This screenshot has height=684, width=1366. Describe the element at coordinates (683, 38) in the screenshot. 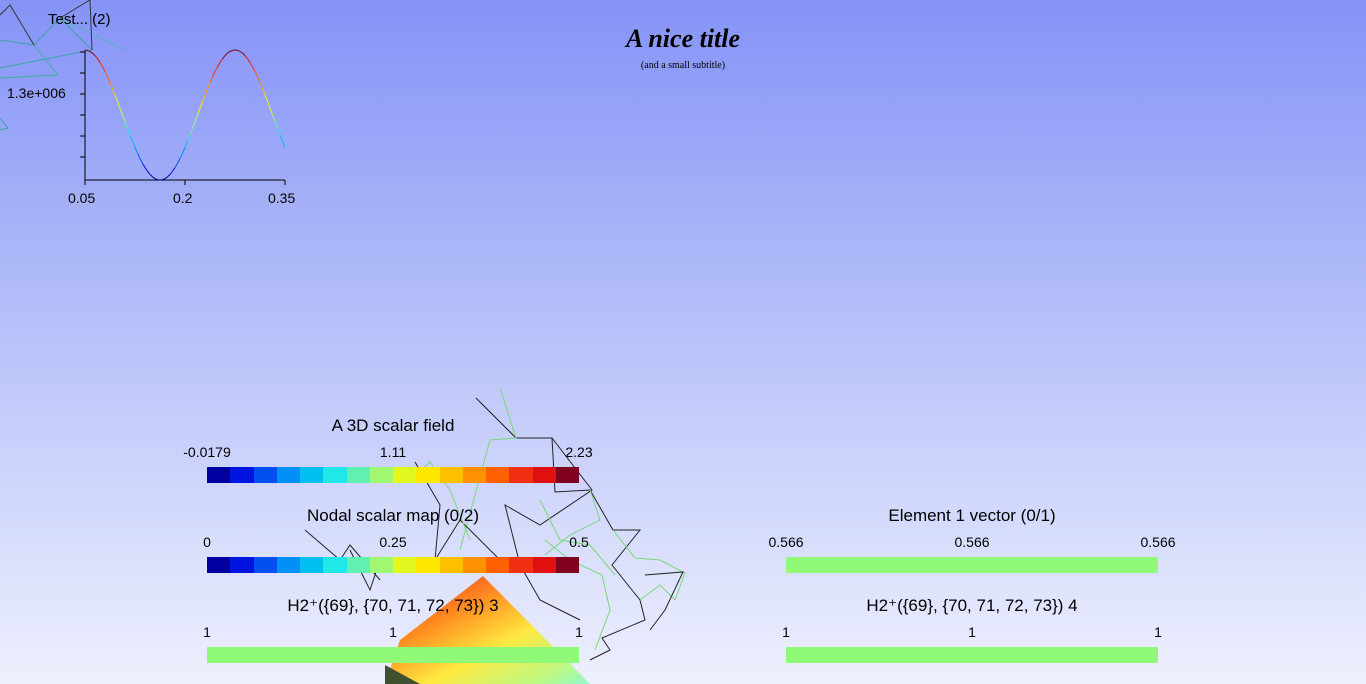

I see `page-title: A nice title` at that location.